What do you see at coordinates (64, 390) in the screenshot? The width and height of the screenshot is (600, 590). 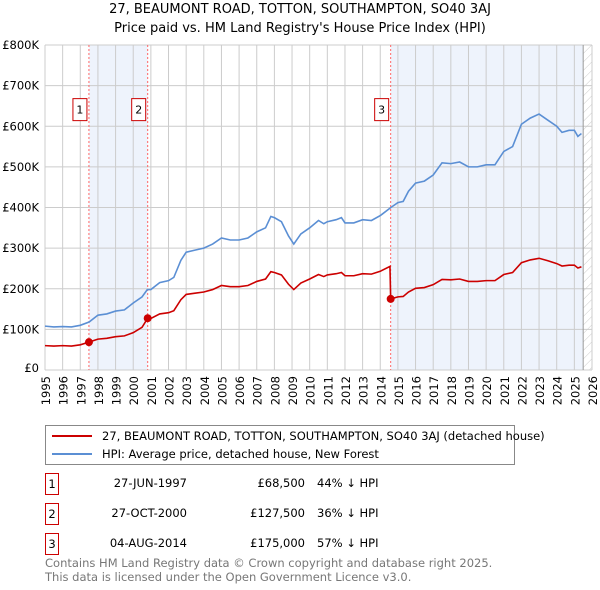 I see `x-tick-label: 1996` at bounding box center [64, 390].